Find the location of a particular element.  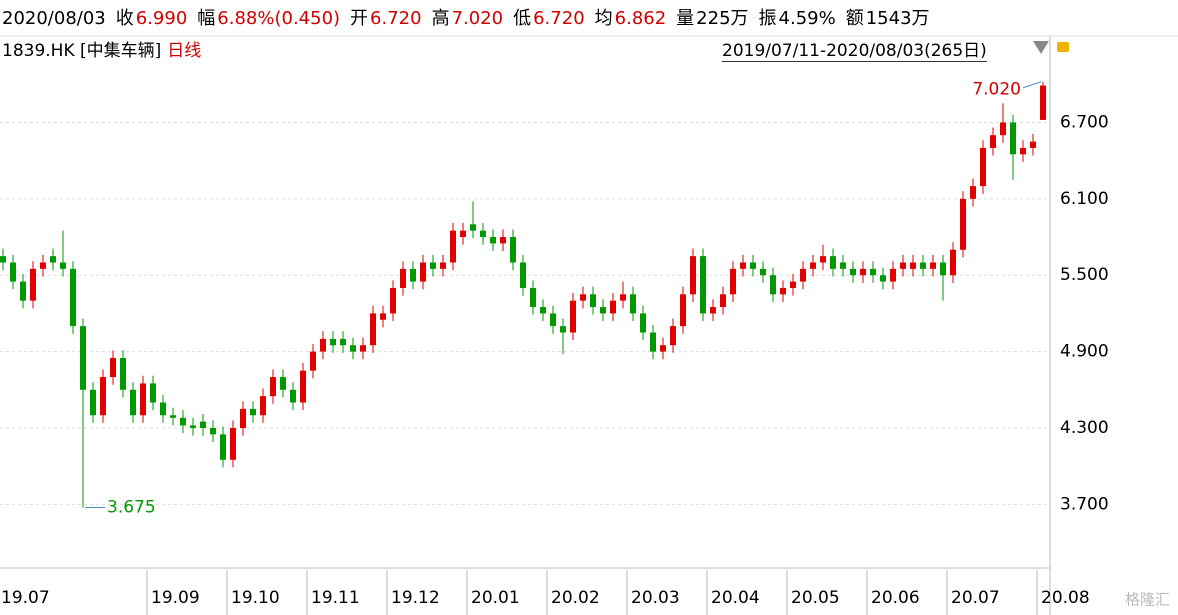

x-tick-label: 19.12 is located at coordinates (415, 598).